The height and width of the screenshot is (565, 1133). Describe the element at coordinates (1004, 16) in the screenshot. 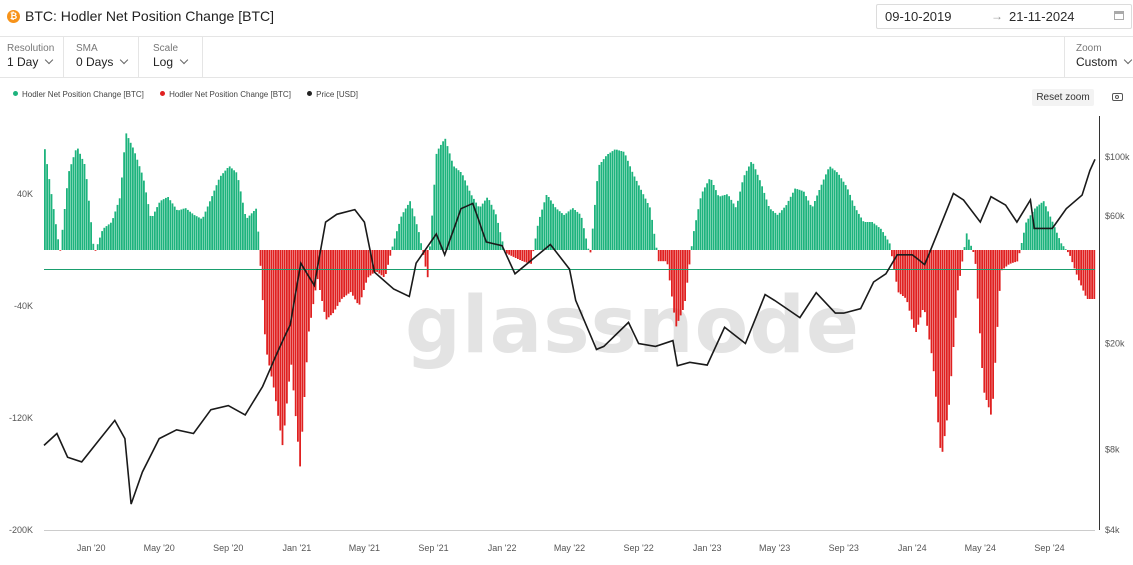

I see `date-range-picker: 09-10-2019 → 21-11-2024` at that location.